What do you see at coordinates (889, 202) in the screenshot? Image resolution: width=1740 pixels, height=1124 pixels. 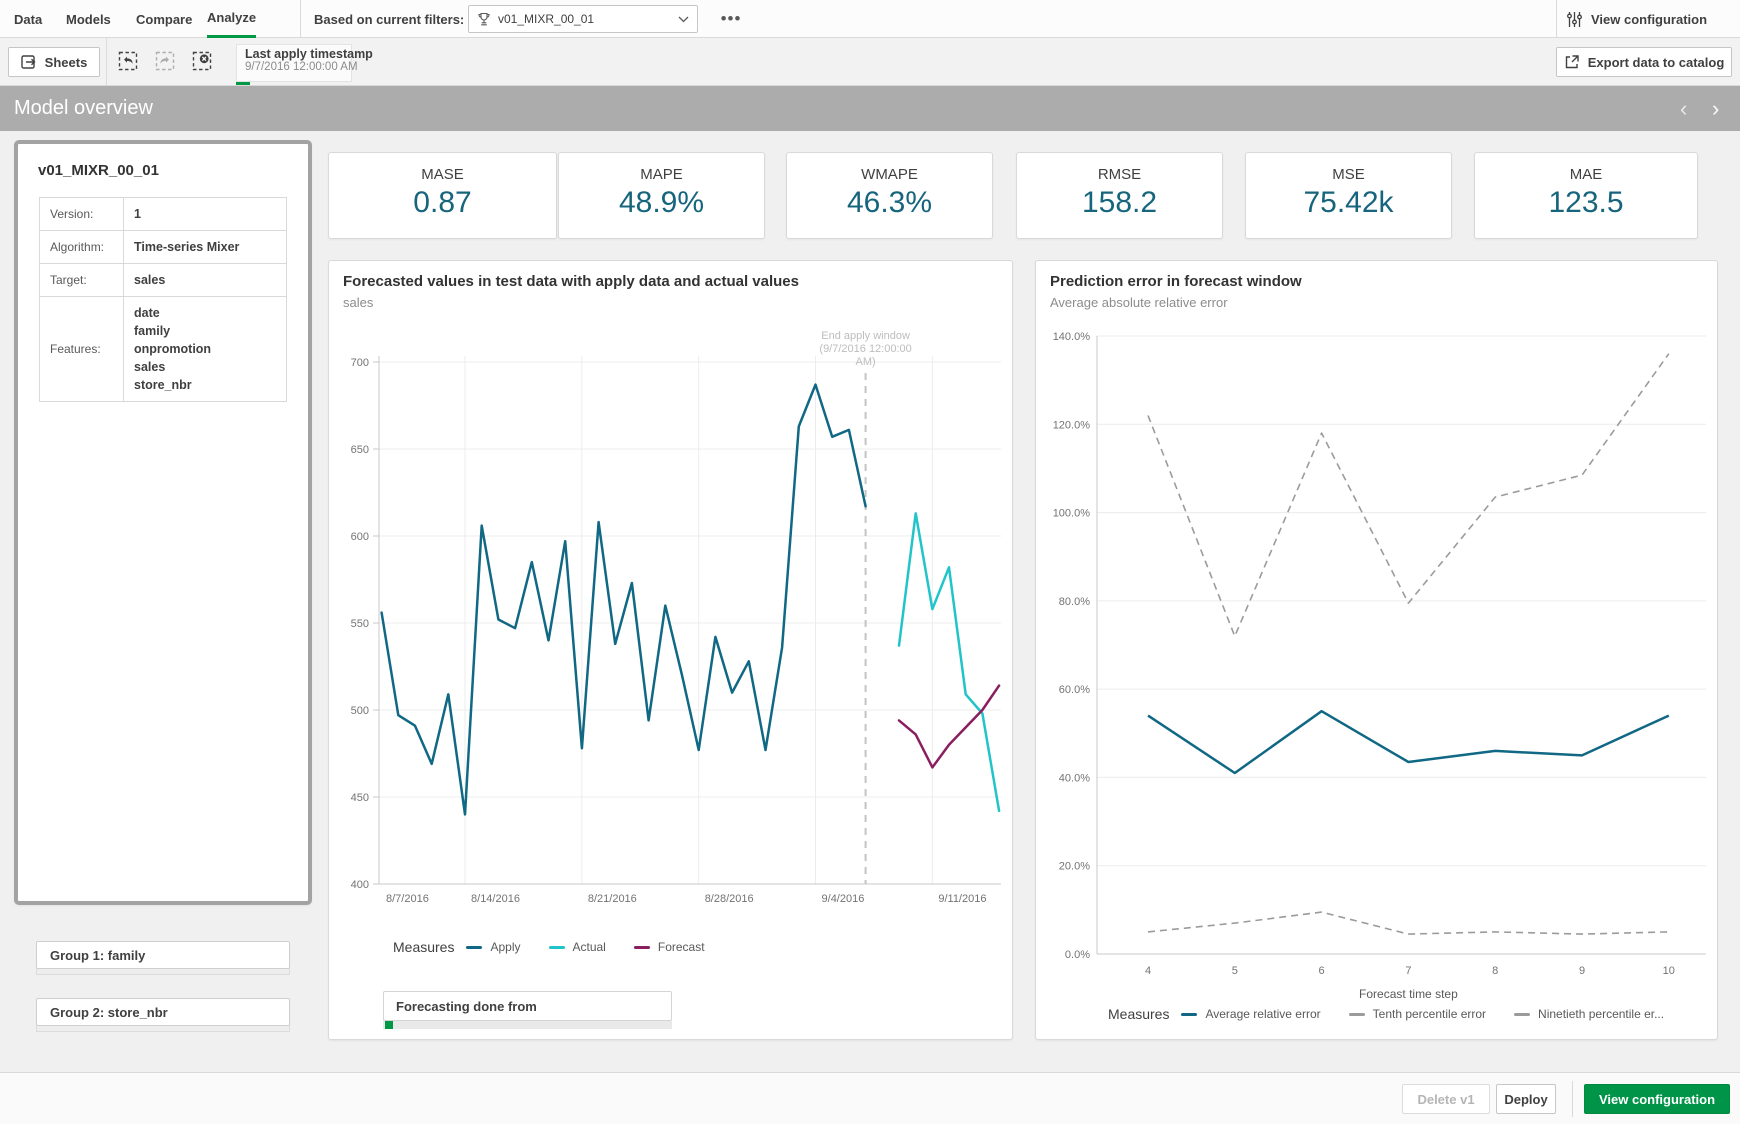 I see `kpi-value: 46.3%` at bounding box center [889, 202].